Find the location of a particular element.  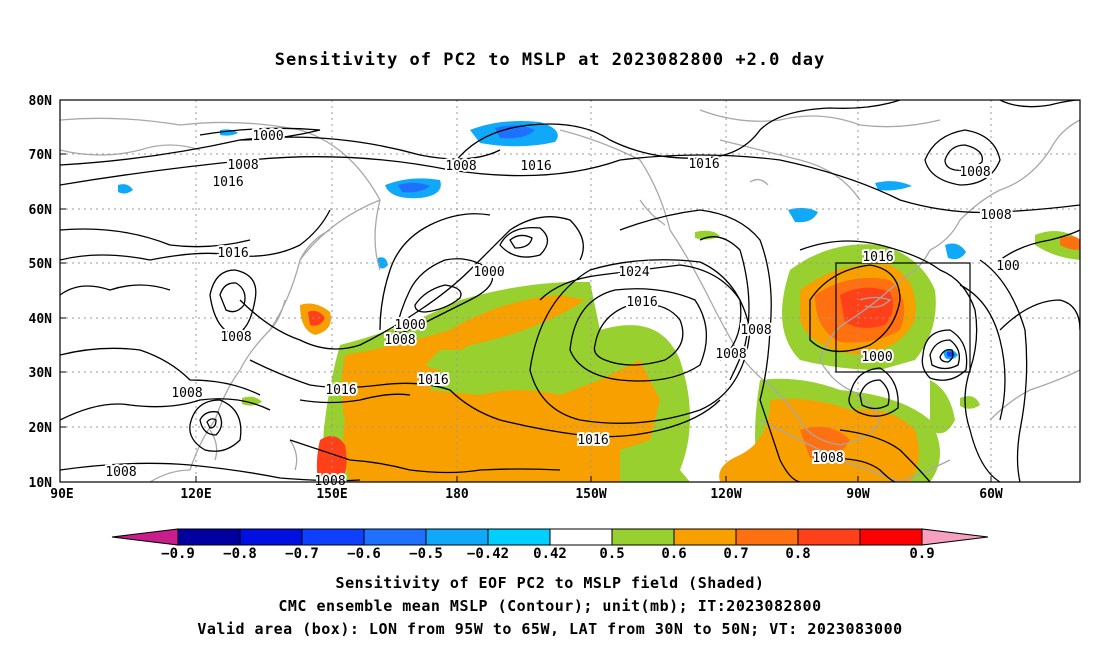

colorbar-label: −0.7 is located at coordinates (302, 554).